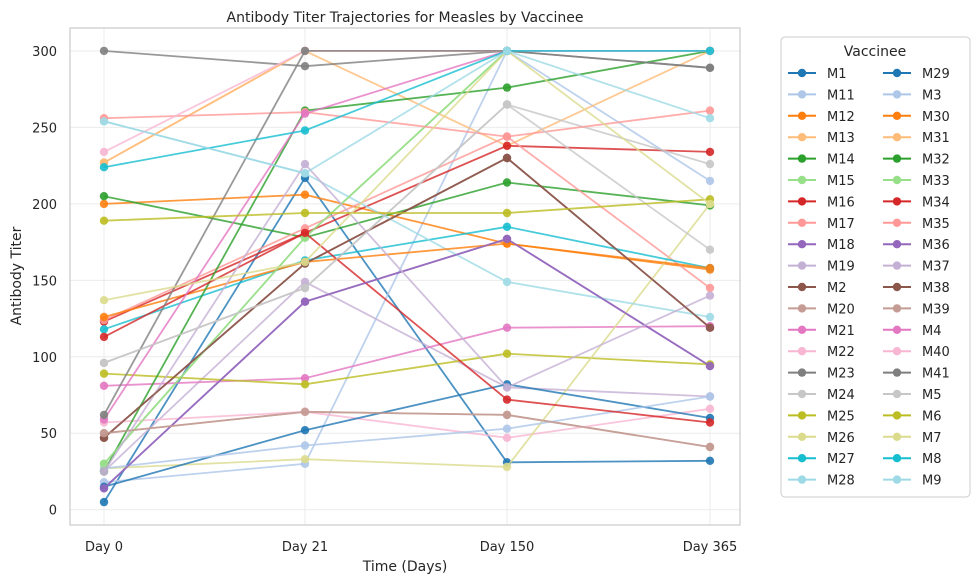  Describe the element at coordinates (821, 245) in the screenshot. I see `legend-item: M18` at that location.